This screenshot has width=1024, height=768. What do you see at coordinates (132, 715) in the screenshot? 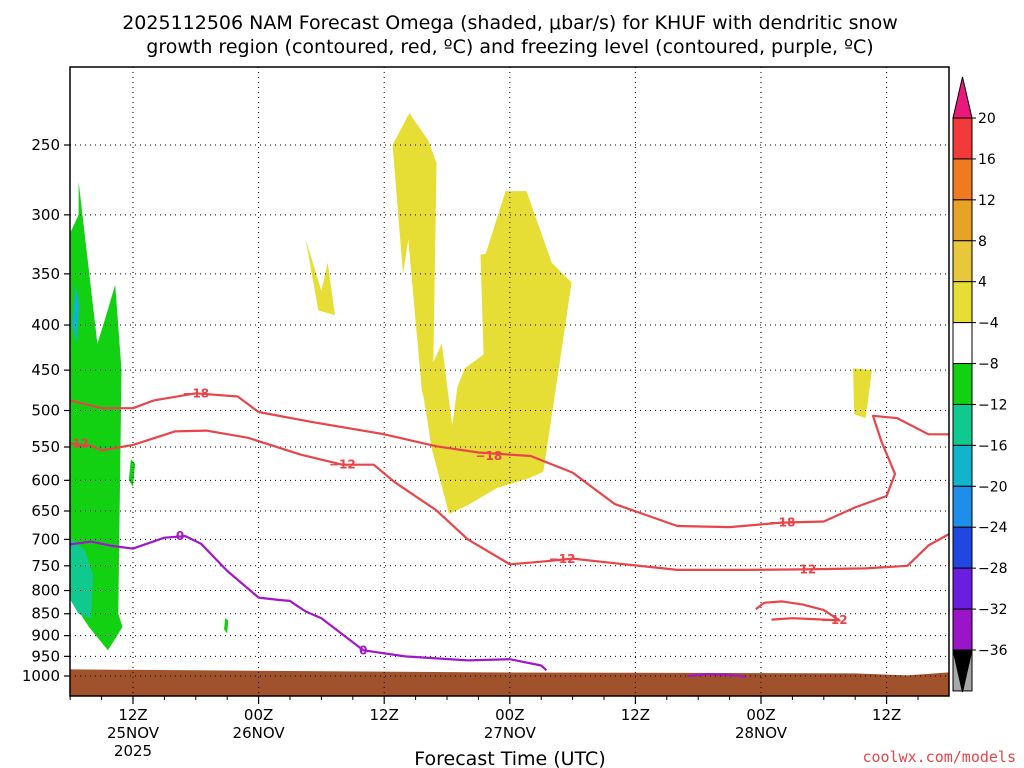
I see `x-tick-label-6-0: 12Z` at bounding box center [132, 715].